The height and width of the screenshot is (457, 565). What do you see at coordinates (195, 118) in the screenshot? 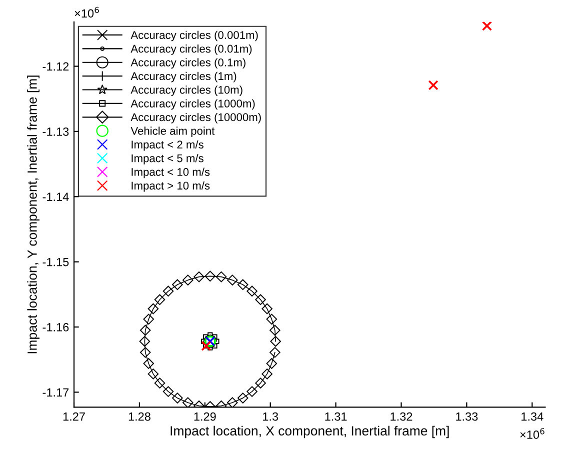
I see `legend-label: Accuracy circles (10000m)` at bounding box center [195, 118].